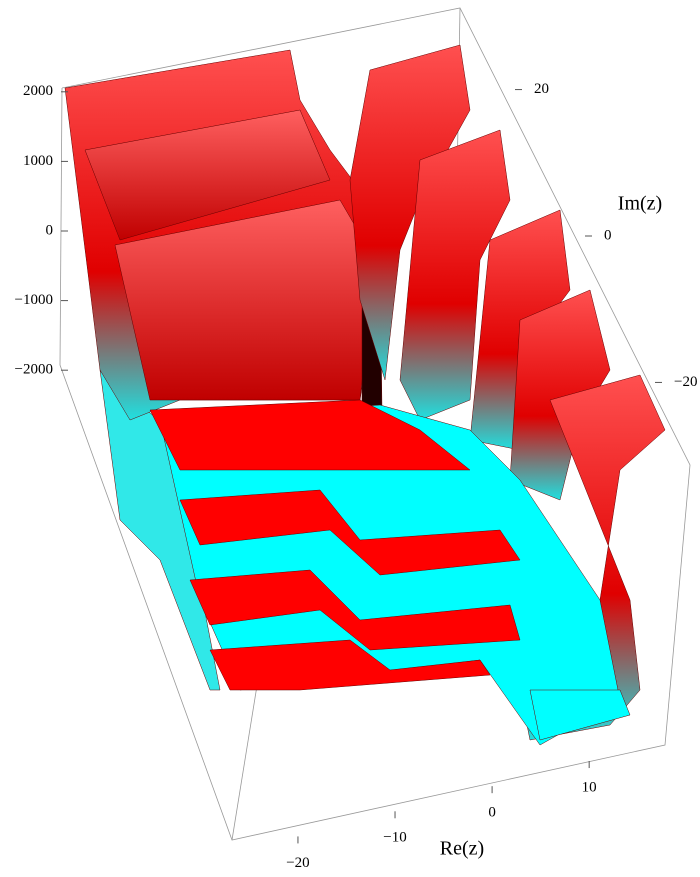  I want to click on x-axis-label: Re(z), so click(462, 849).